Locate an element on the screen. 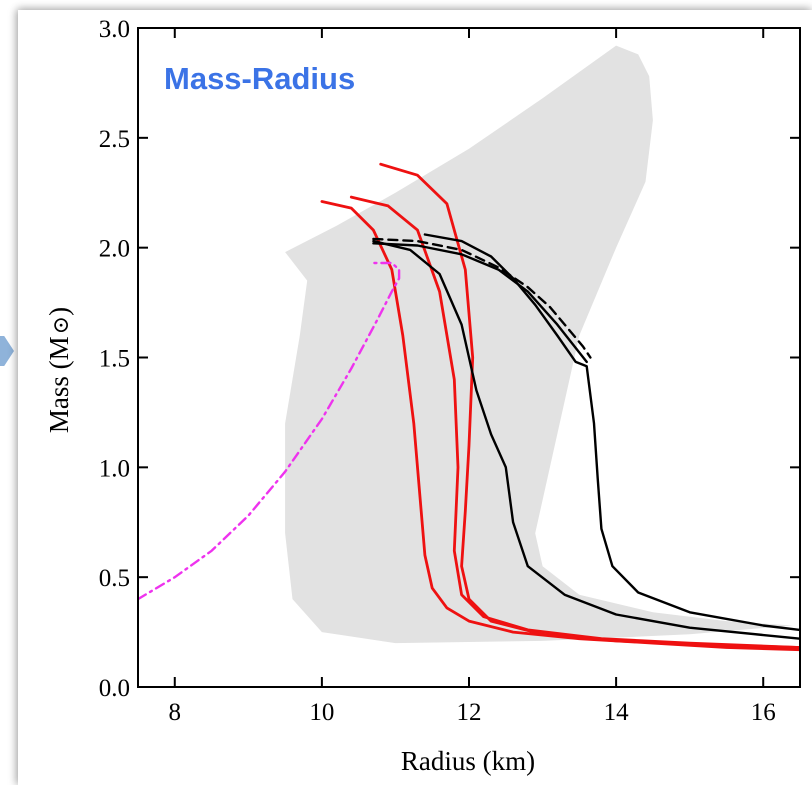 The height and width of the screenshot is (785, 812). svg-text: Mass (M⊙) is located at coordinates (59, 370).